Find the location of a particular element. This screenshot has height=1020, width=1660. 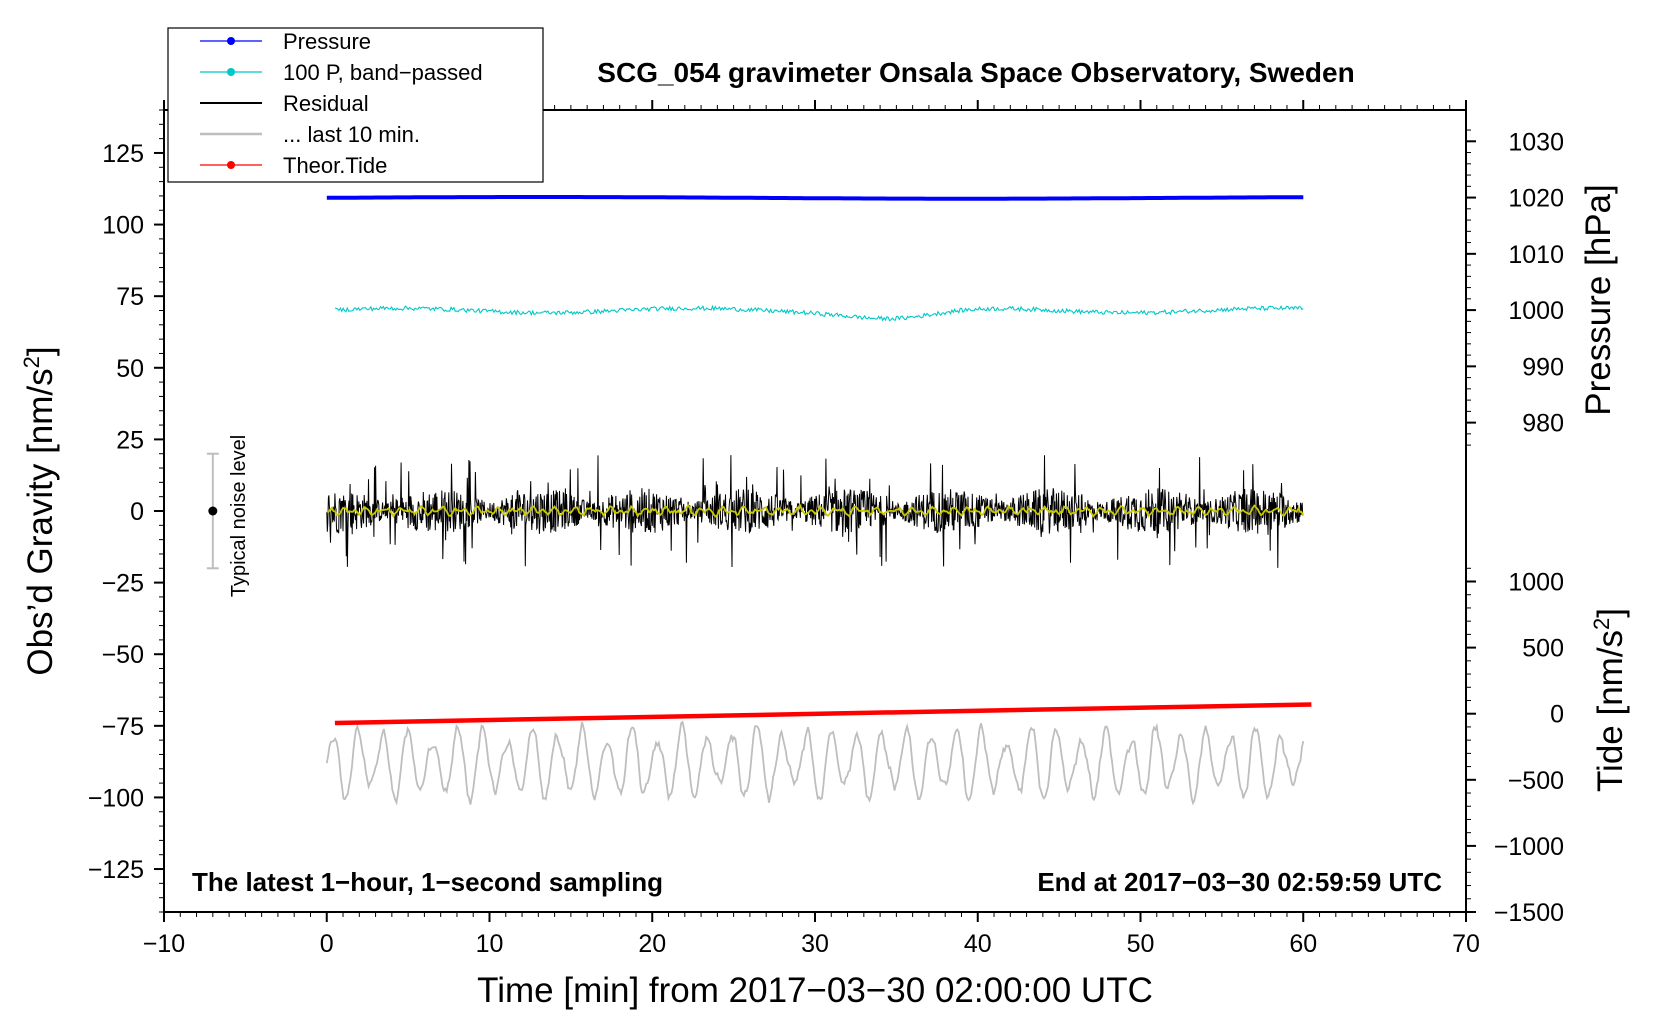

tide-label-end: ] is located at coordinates (1610, 613).